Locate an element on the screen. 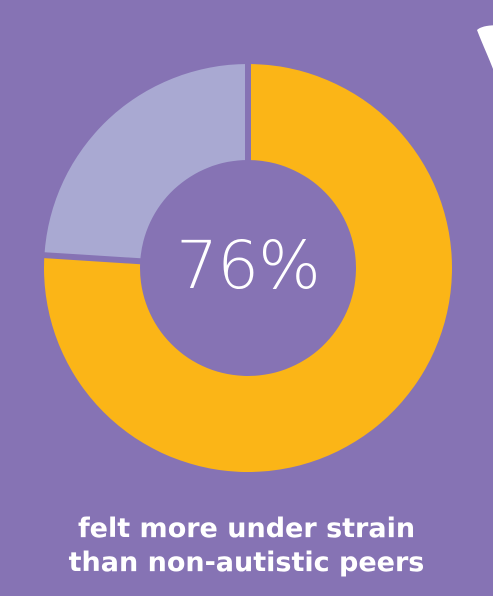 This screenshot has width=493, height=596. caption-line-2: than non-autistic peers is located at coordinates (246, 562).